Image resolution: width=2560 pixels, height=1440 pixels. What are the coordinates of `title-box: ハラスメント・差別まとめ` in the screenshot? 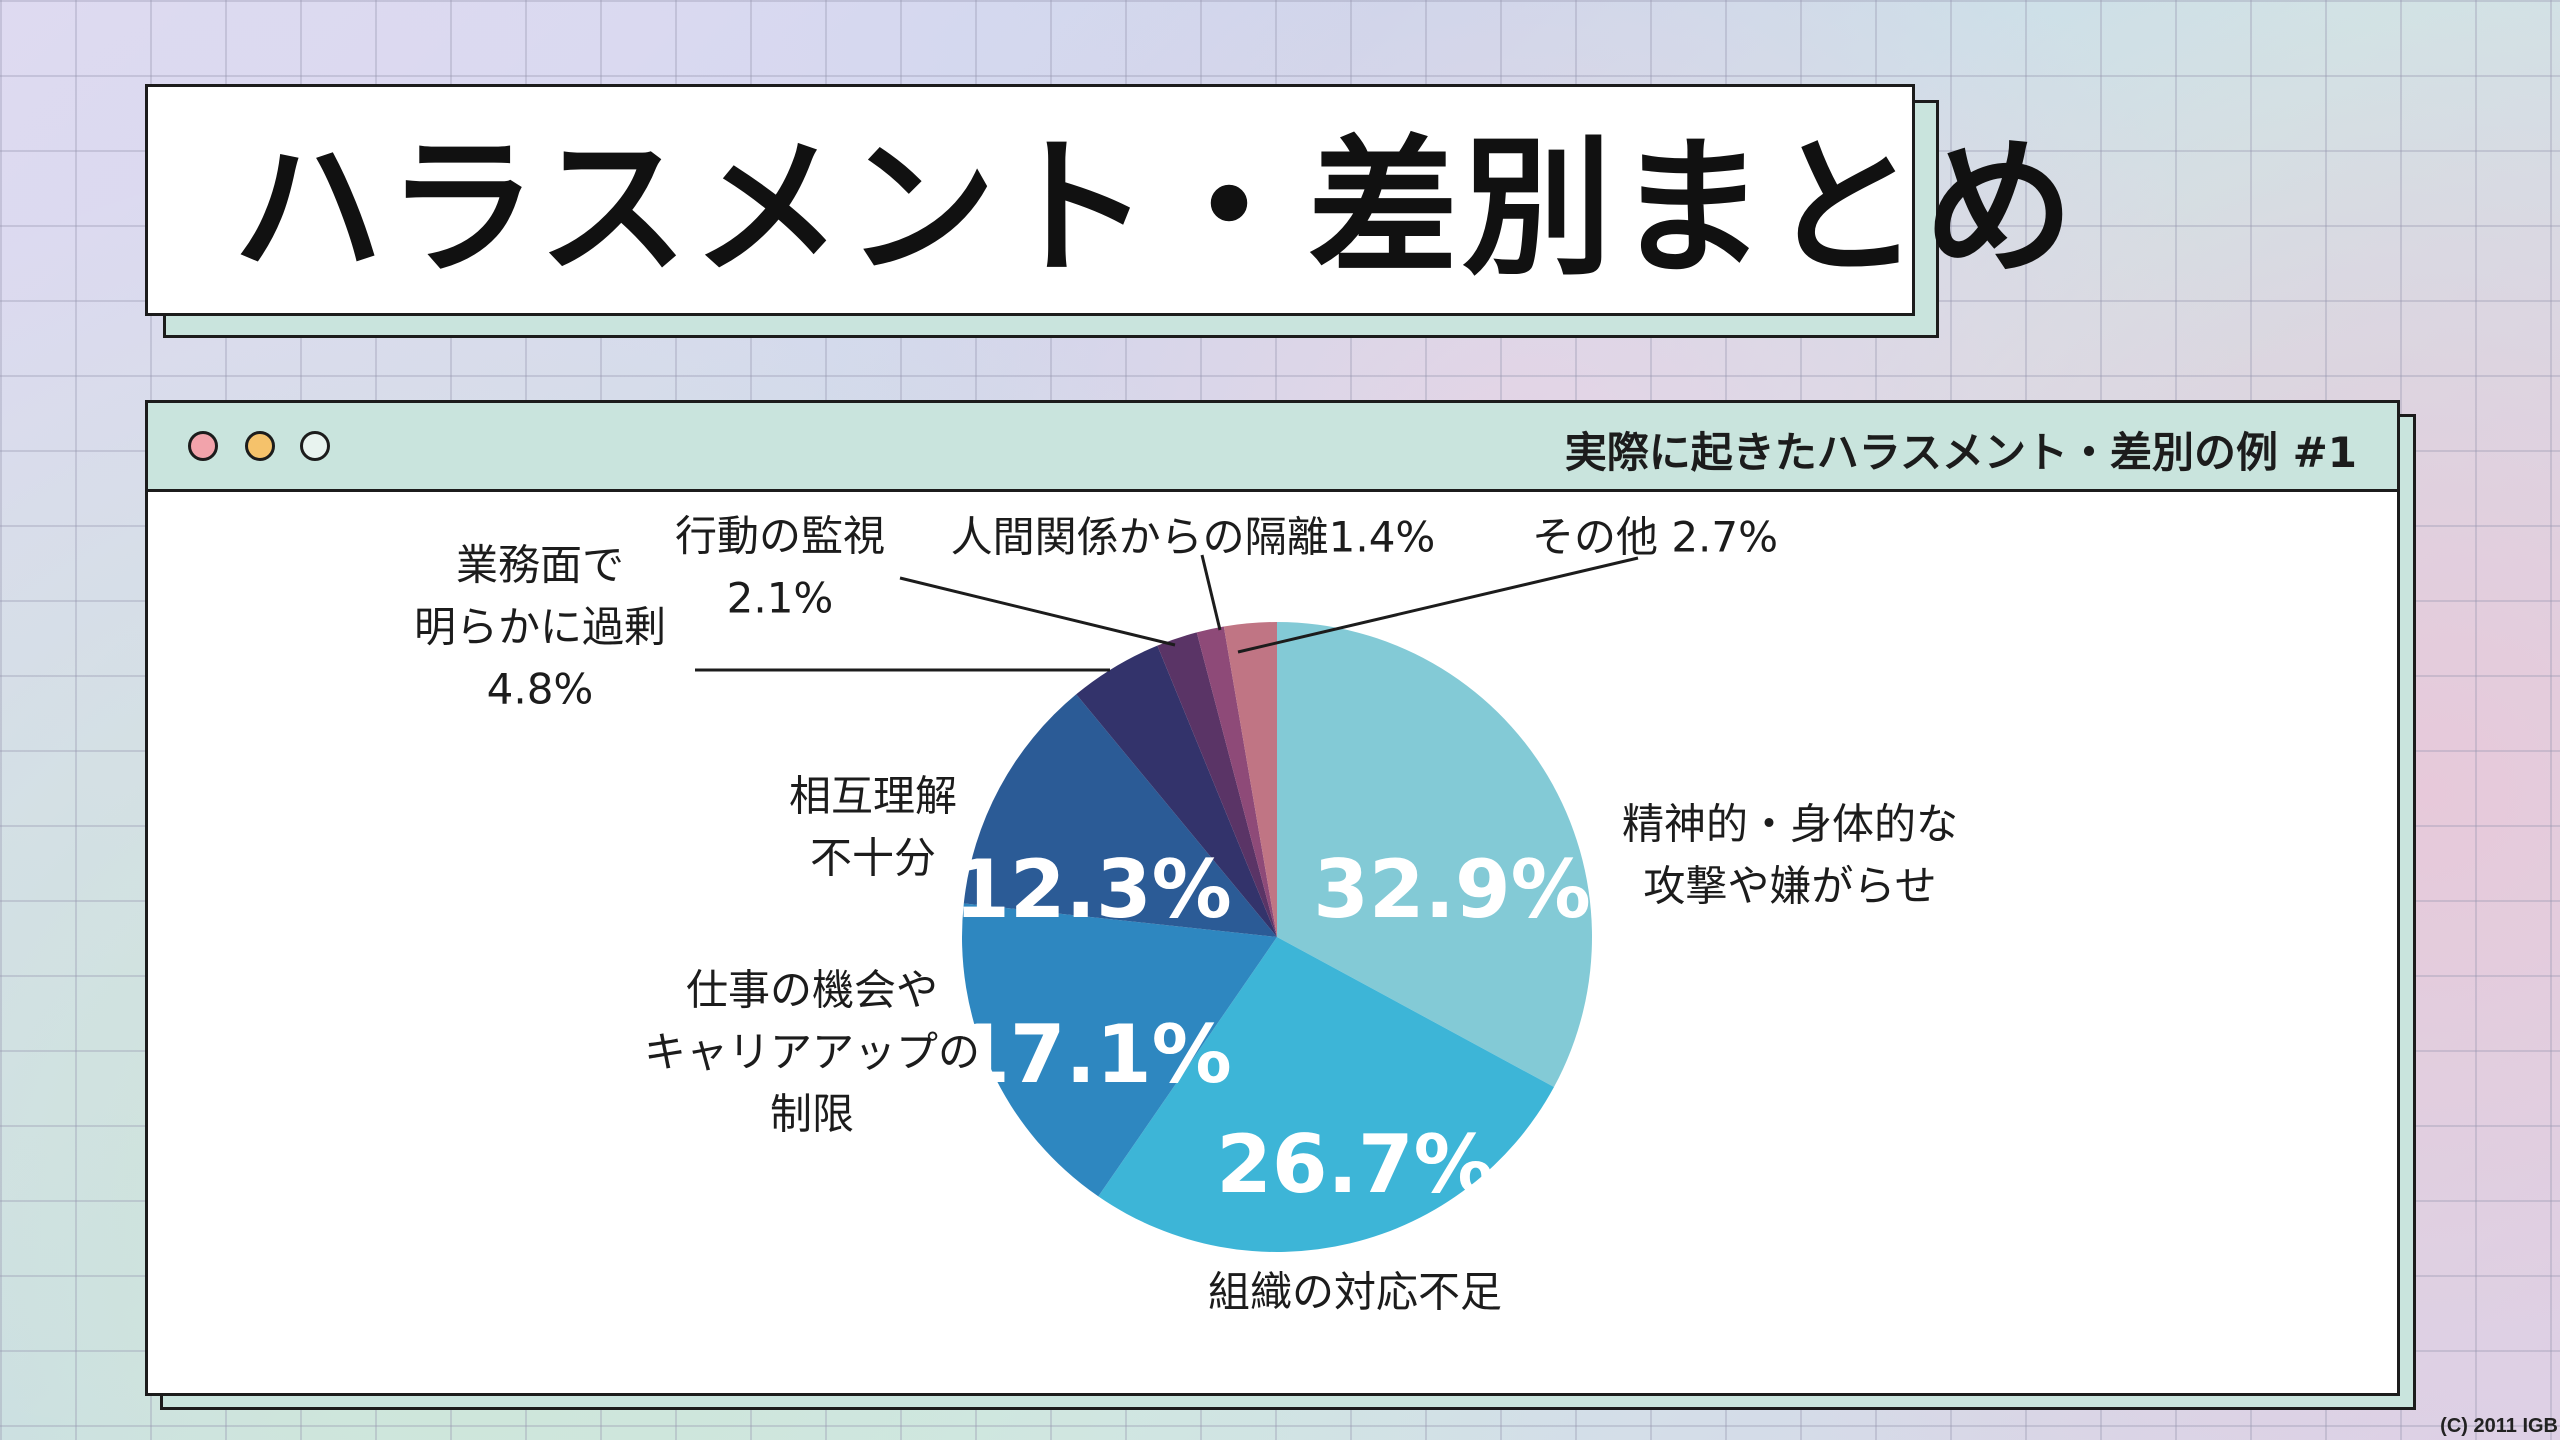 It's located at (1109, 200).